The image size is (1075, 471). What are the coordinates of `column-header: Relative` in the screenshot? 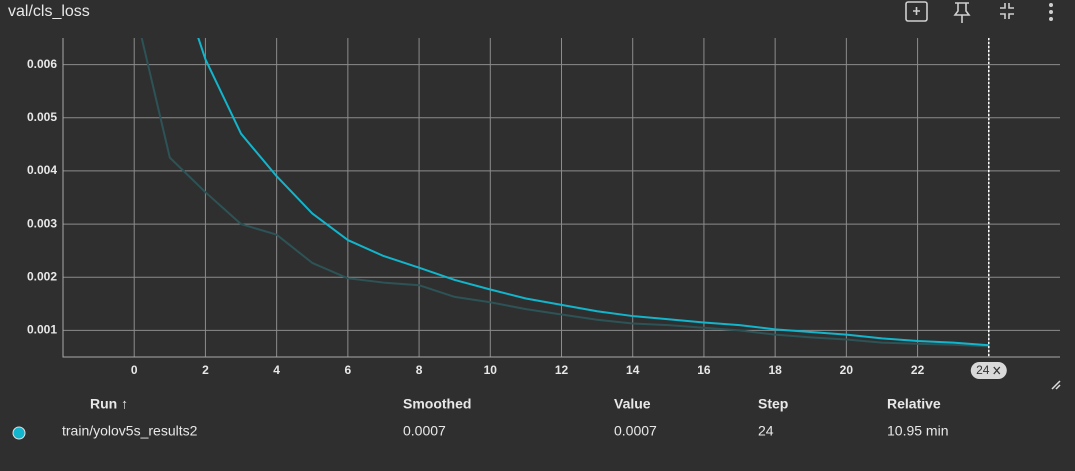 It's located at (914, 404).